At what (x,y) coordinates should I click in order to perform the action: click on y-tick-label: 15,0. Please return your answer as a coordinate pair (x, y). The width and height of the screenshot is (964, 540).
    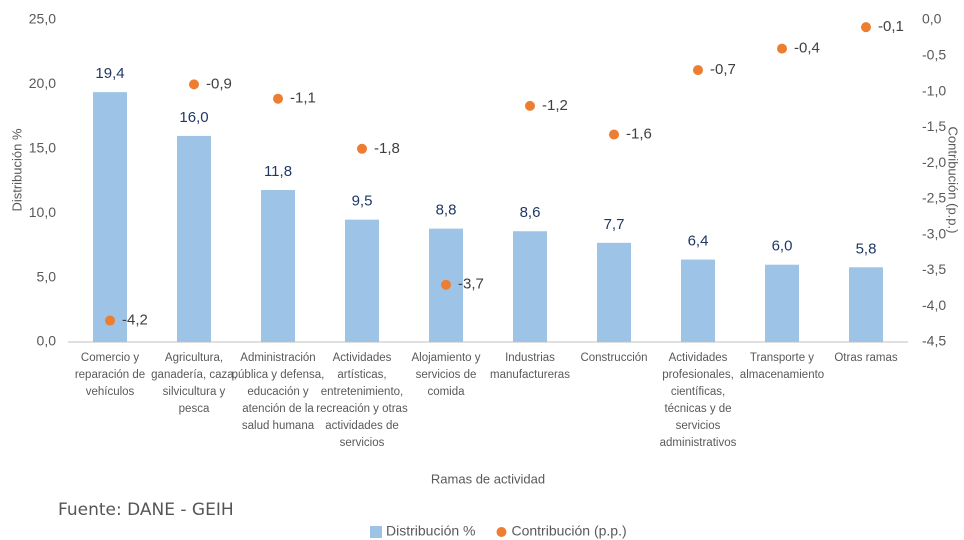
    Looking at the image, I should click on (42, 148).